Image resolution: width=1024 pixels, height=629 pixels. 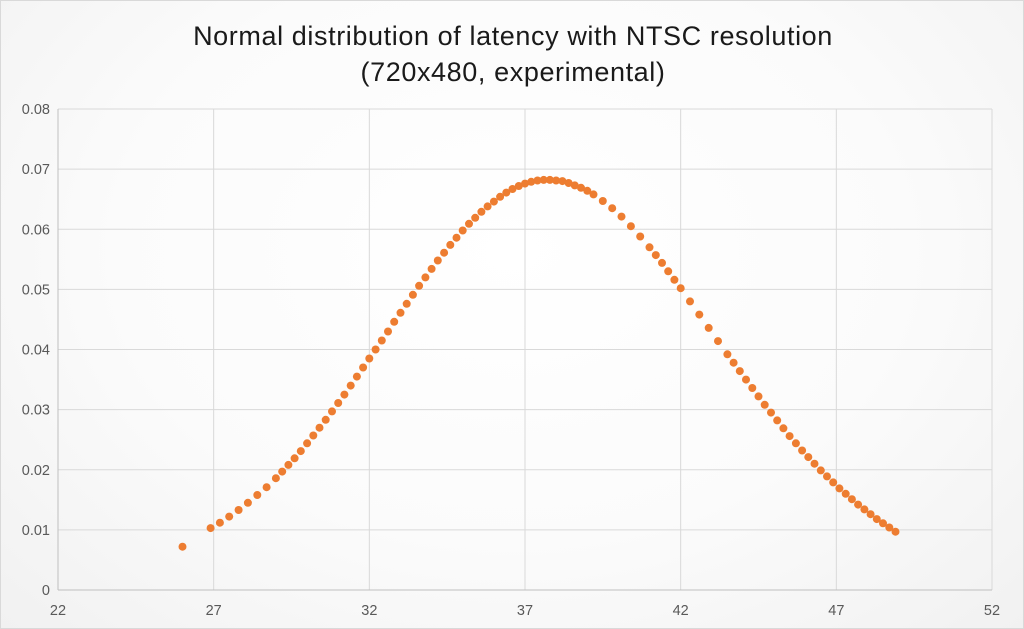 I want to click on x-tick-label: 52, so click(x=992, y=611).